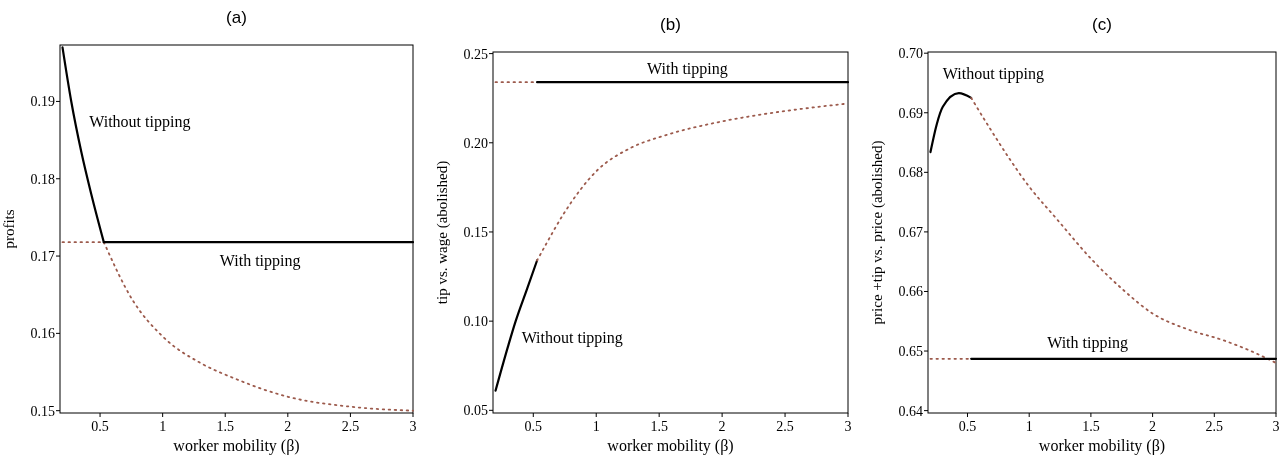 This screenshot has height=459, width=1288. I want to click on y-axis-title: price +tip vs. price (abolished), so click(877, 232).